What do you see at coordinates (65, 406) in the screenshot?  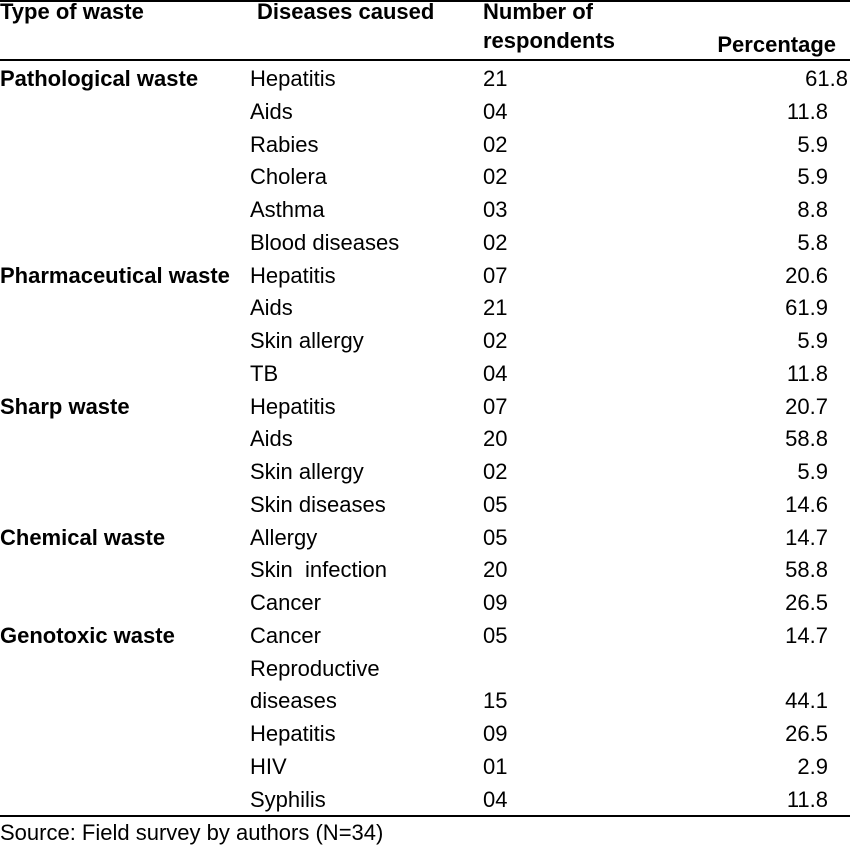 I see `type-cell: Sharp waste` at bounding box center [65, 406].